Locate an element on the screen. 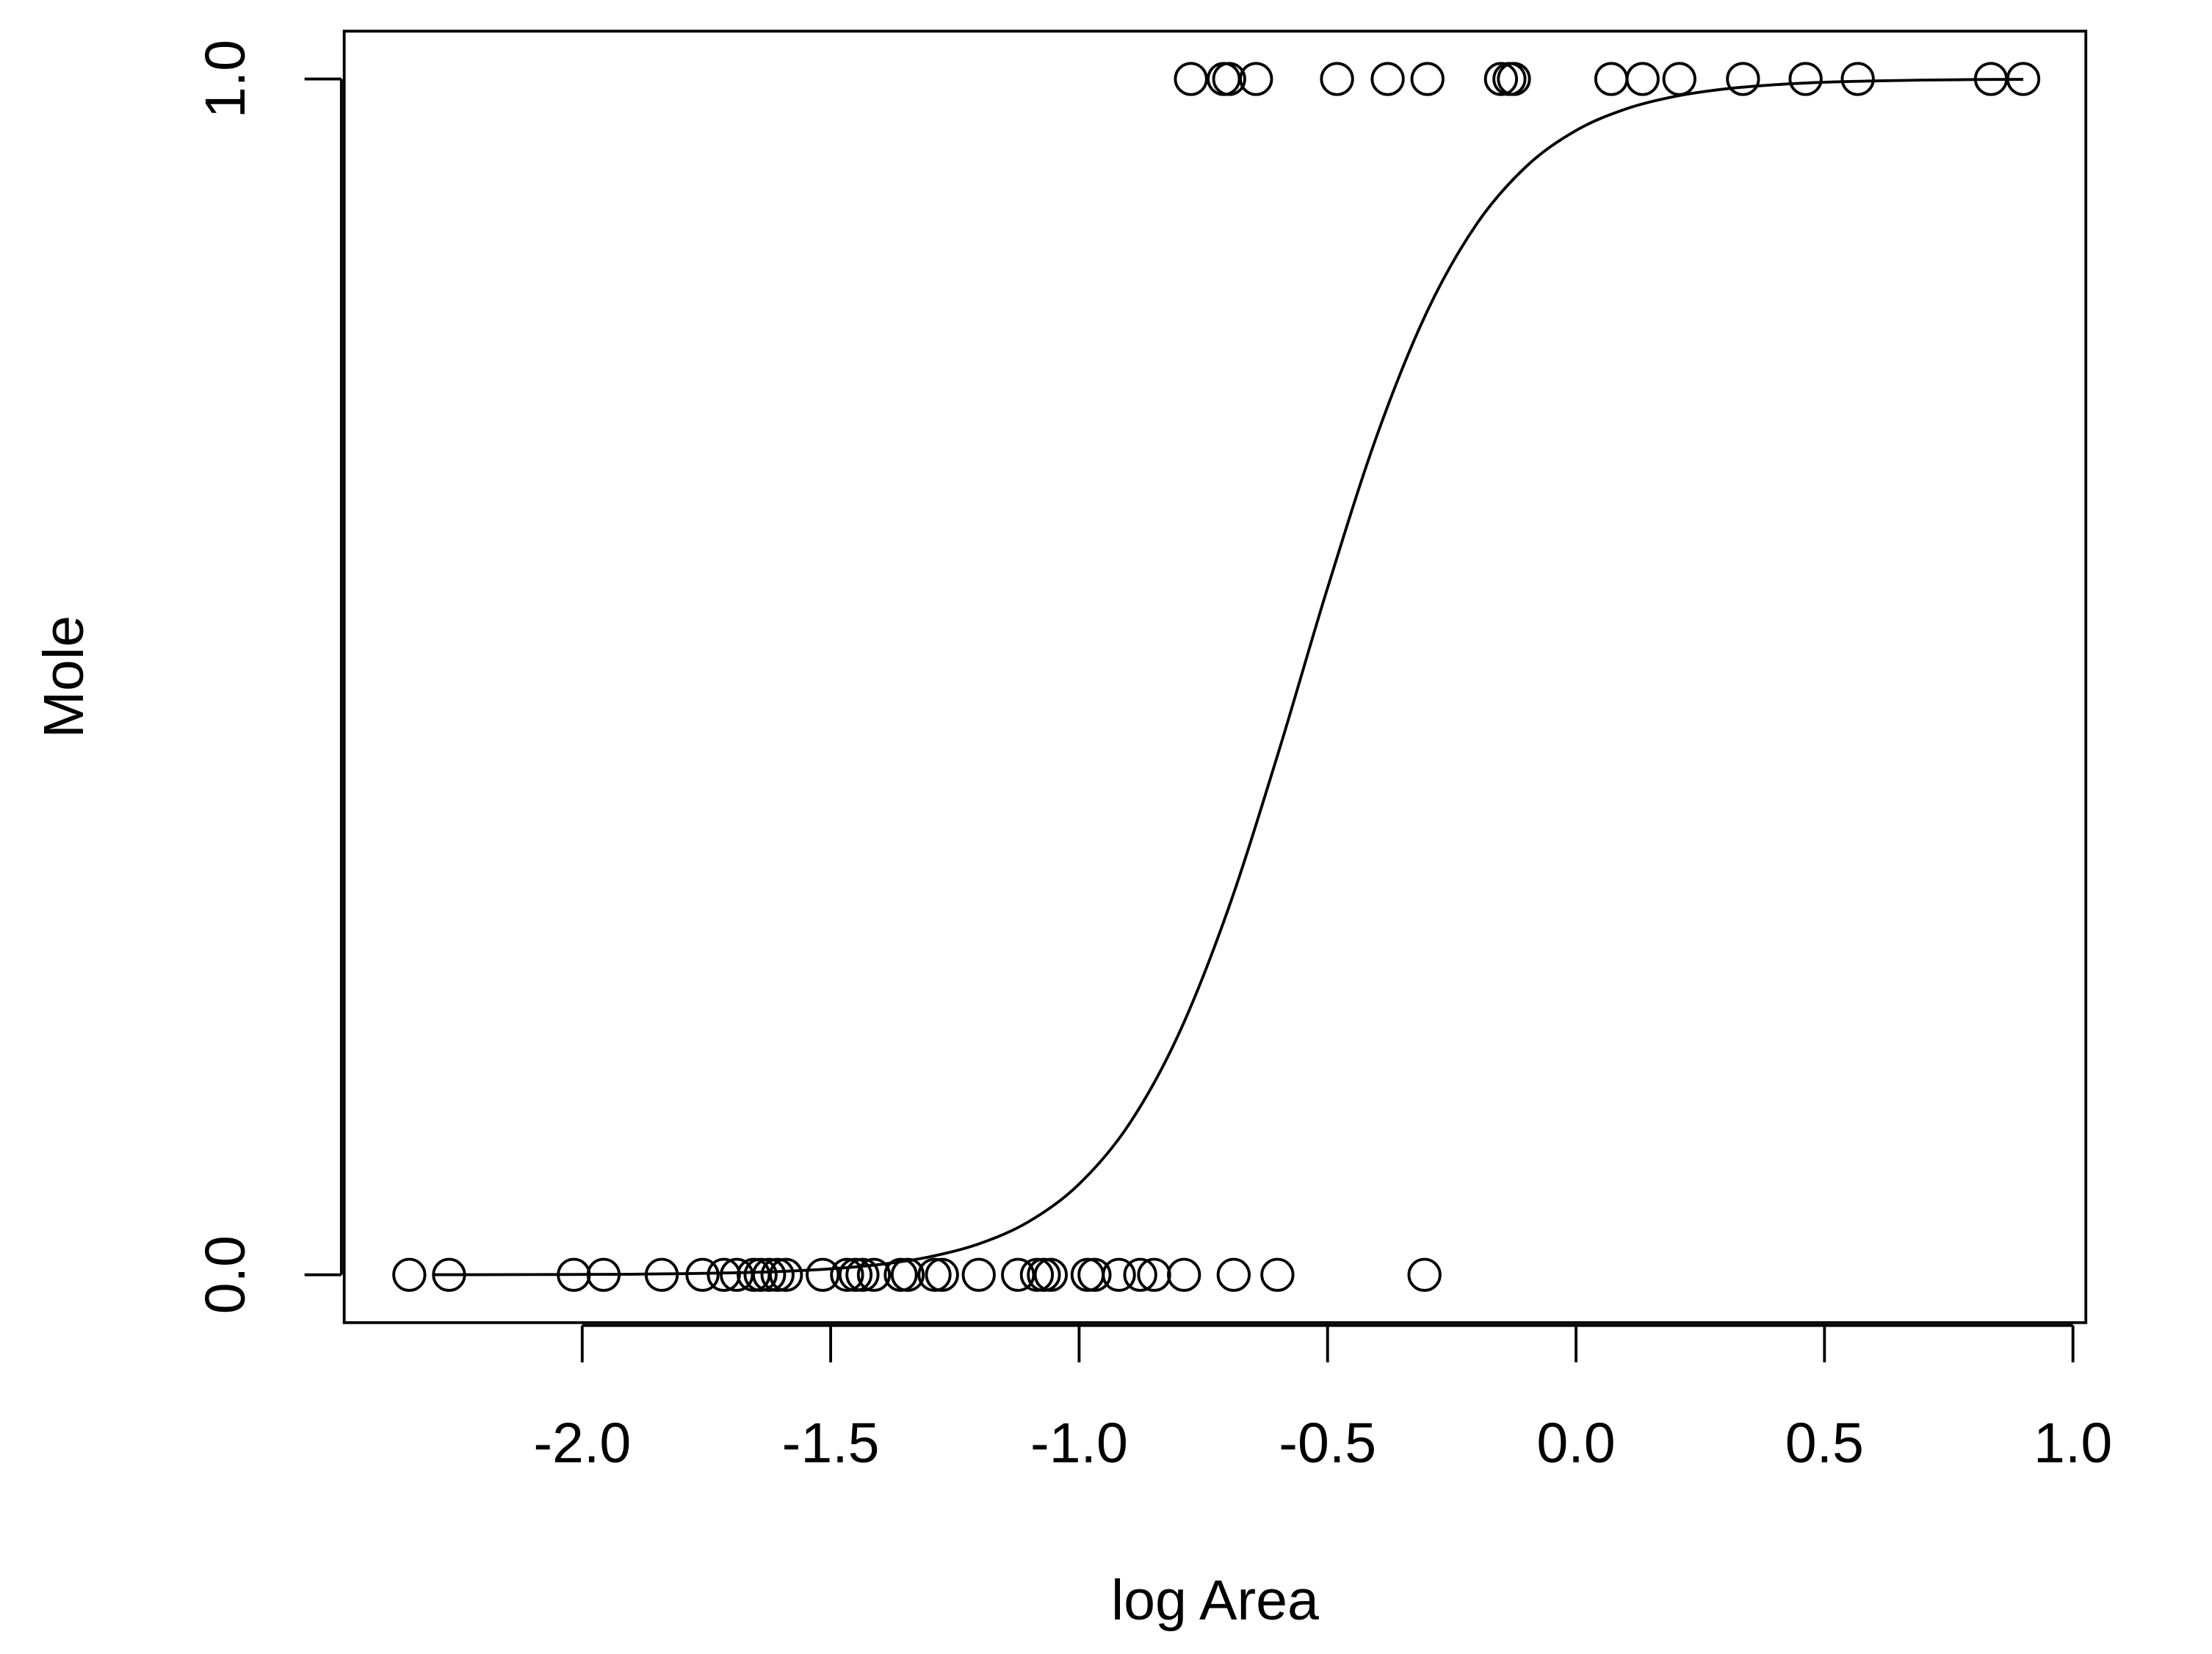 This screenshot has height=1654, width=2212. x-tick-label: 1.0 is located at coordinates (2073, 1443).